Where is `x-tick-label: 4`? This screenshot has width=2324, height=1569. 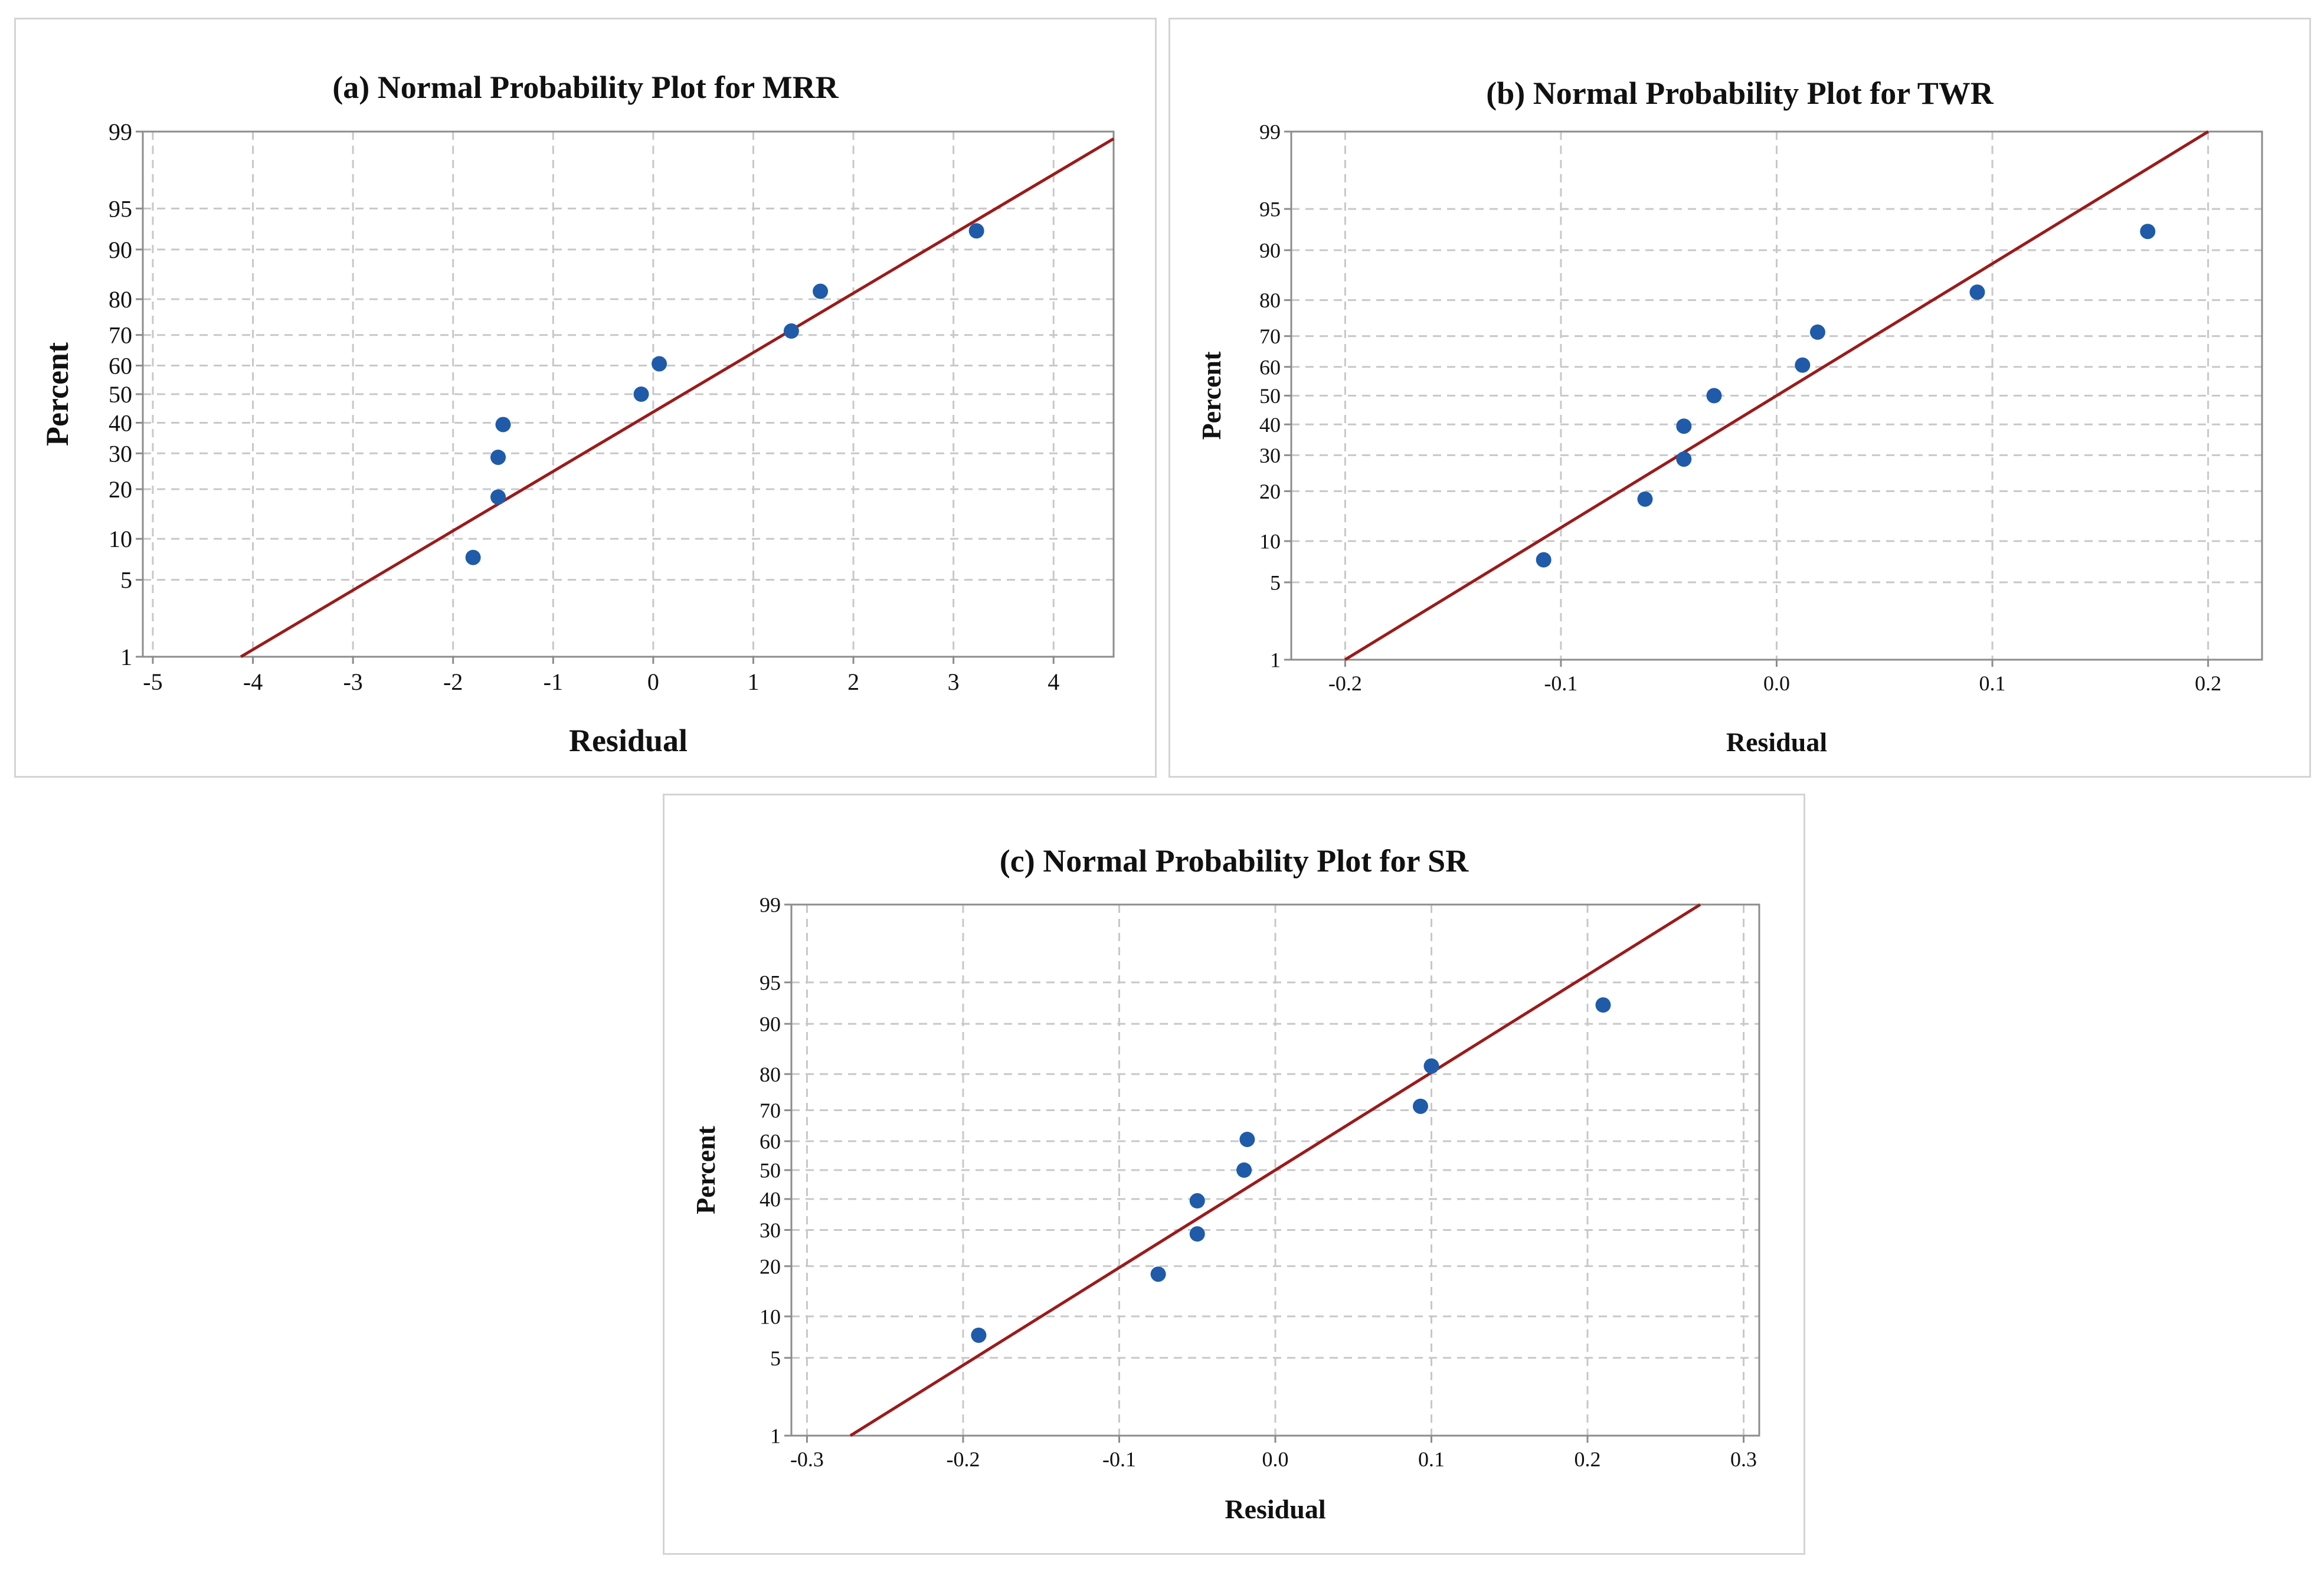 x-tick-label: 4 is located at coordinates (1053, 682).